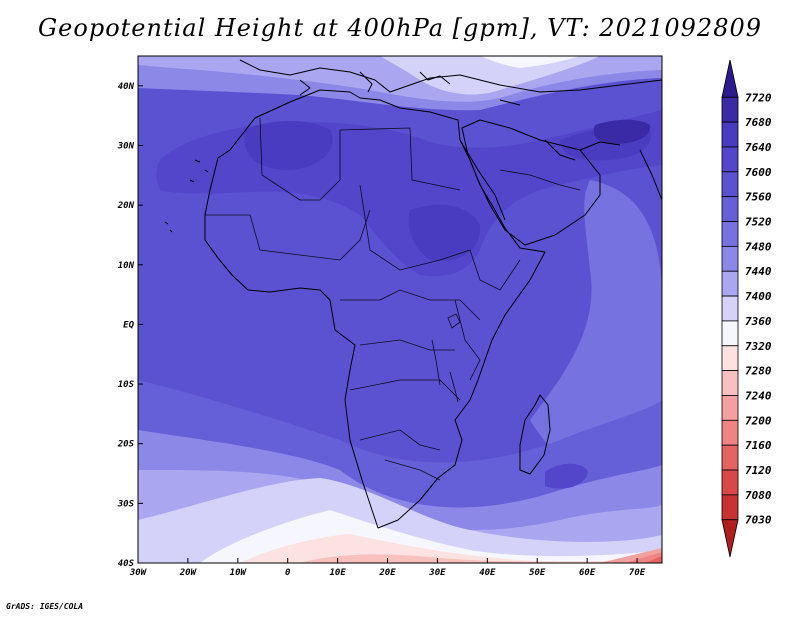 Image resolution: width=800 pixels, height=618 pixels. Describe the element at coordinates (436, 362) in the screenshot. I see `lake-tanganyika` at that location.